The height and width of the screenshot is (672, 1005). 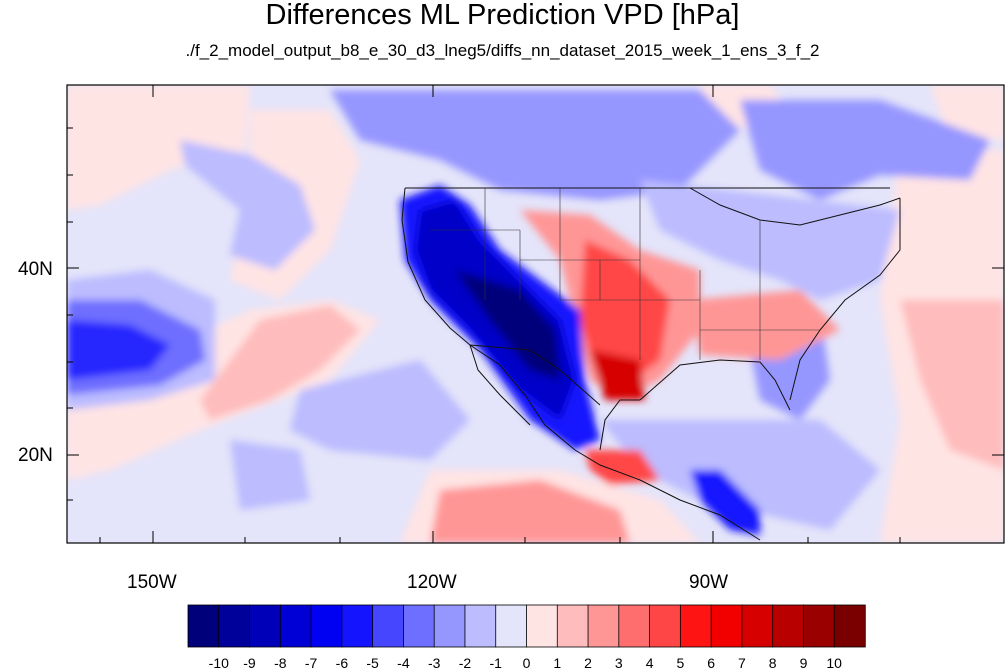 What do you see at coordinates (311, 663) in the screenshot?
I see `colorbar-tick-label: -7` at bounding box center [311, 663].